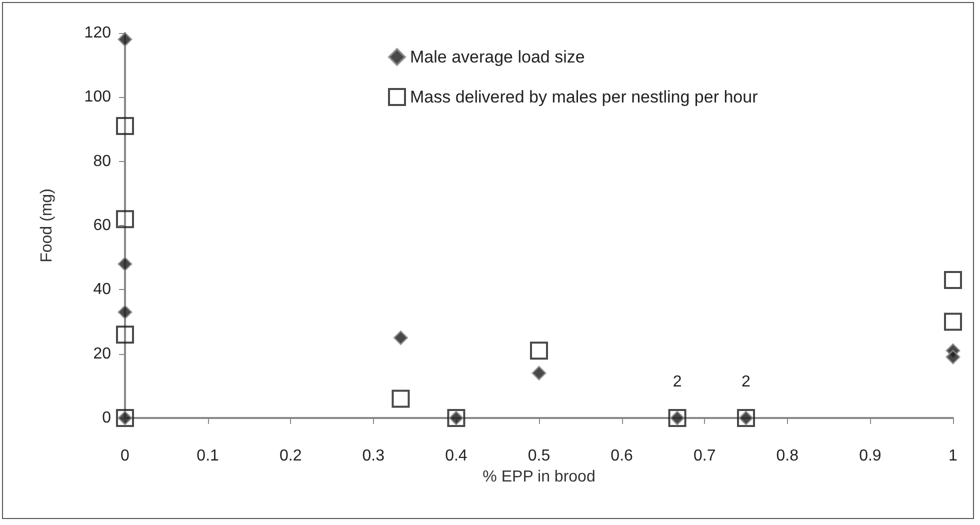 The height and width of the screenshot is (525, 980). Describe the element at coordinates (102, 225) in the screenshot. I see `y-tick-label: 60` at that location.